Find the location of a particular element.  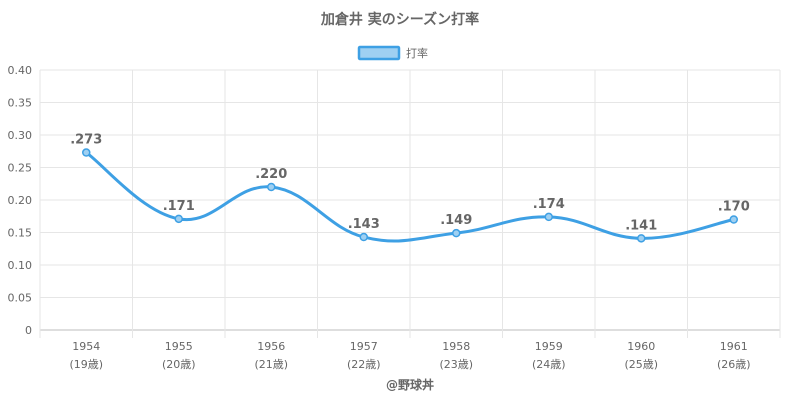

data-label: .273 is located at coordinates (86, 140).